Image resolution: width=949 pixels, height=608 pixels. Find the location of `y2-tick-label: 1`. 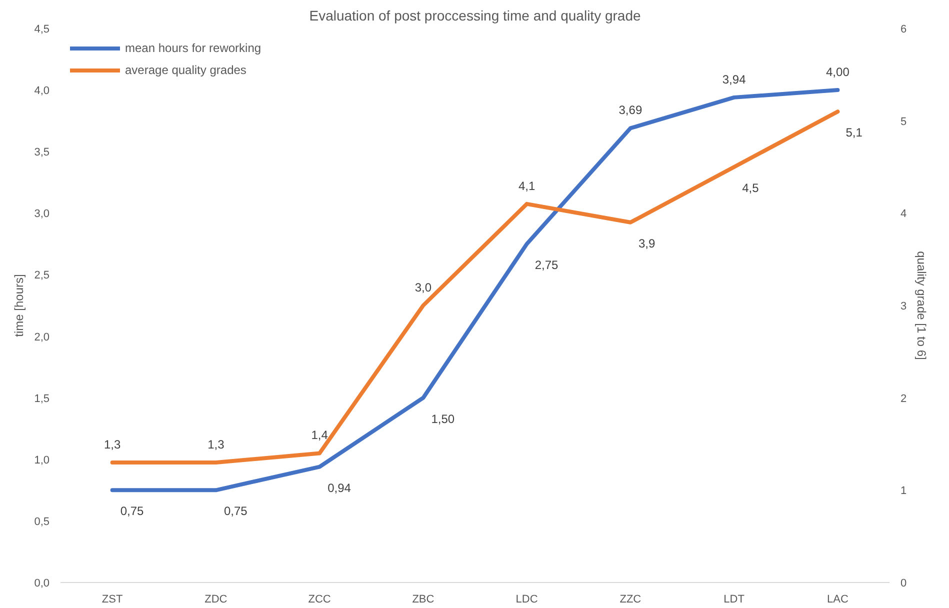

y2-tick-label: 1 is located at coordinates (903, 491).